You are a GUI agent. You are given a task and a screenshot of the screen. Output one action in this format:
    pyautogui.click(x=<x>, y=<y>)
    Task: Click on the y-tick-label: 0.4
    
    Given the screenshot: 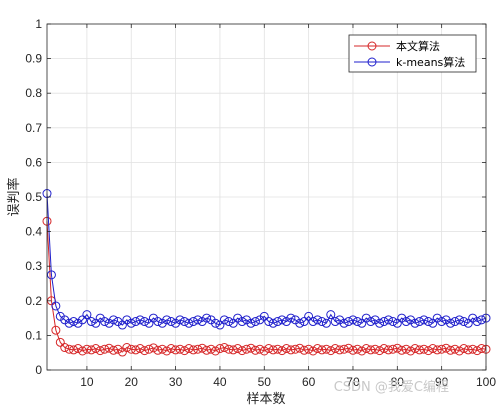 What is the action you would take?
    pyautogui.click(x=33, y=232)
    